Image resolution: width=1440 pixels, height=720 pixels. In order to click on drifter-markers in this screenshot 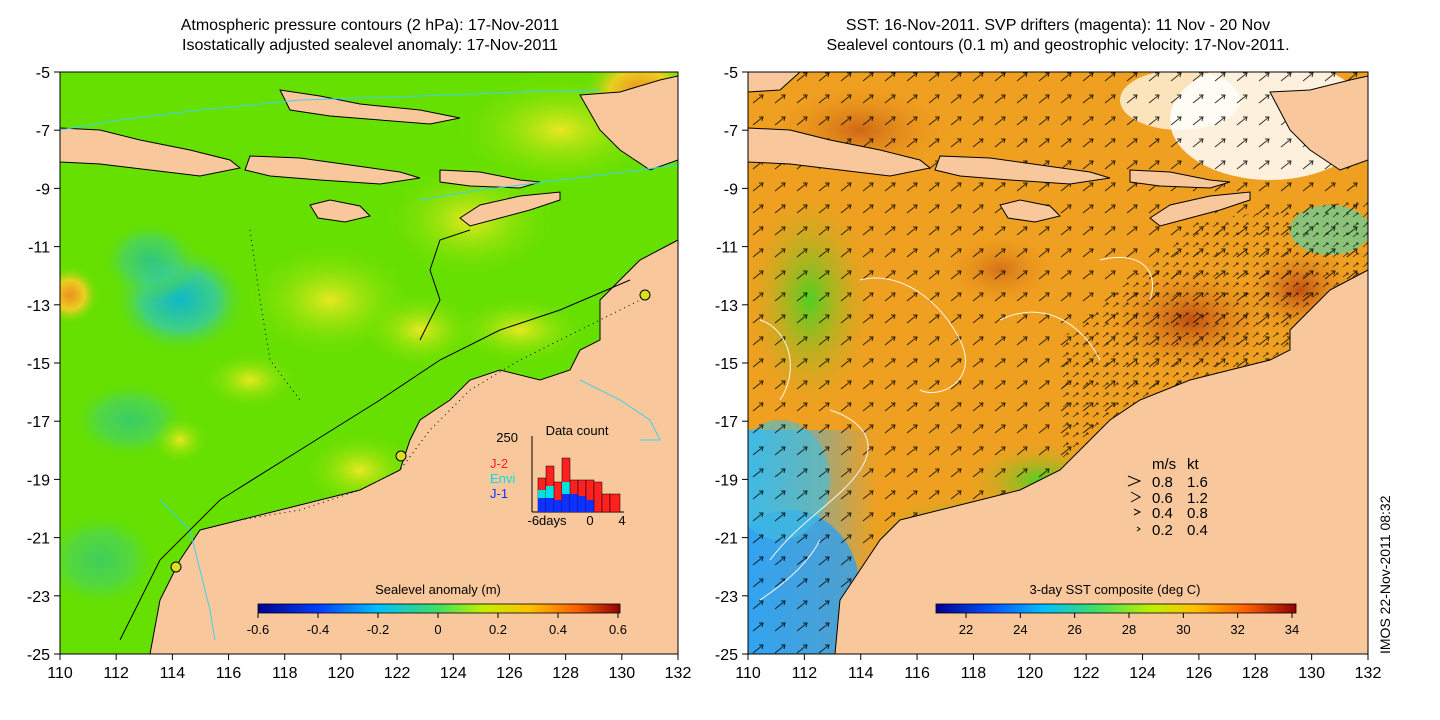, I will do `click(410, 431)`.